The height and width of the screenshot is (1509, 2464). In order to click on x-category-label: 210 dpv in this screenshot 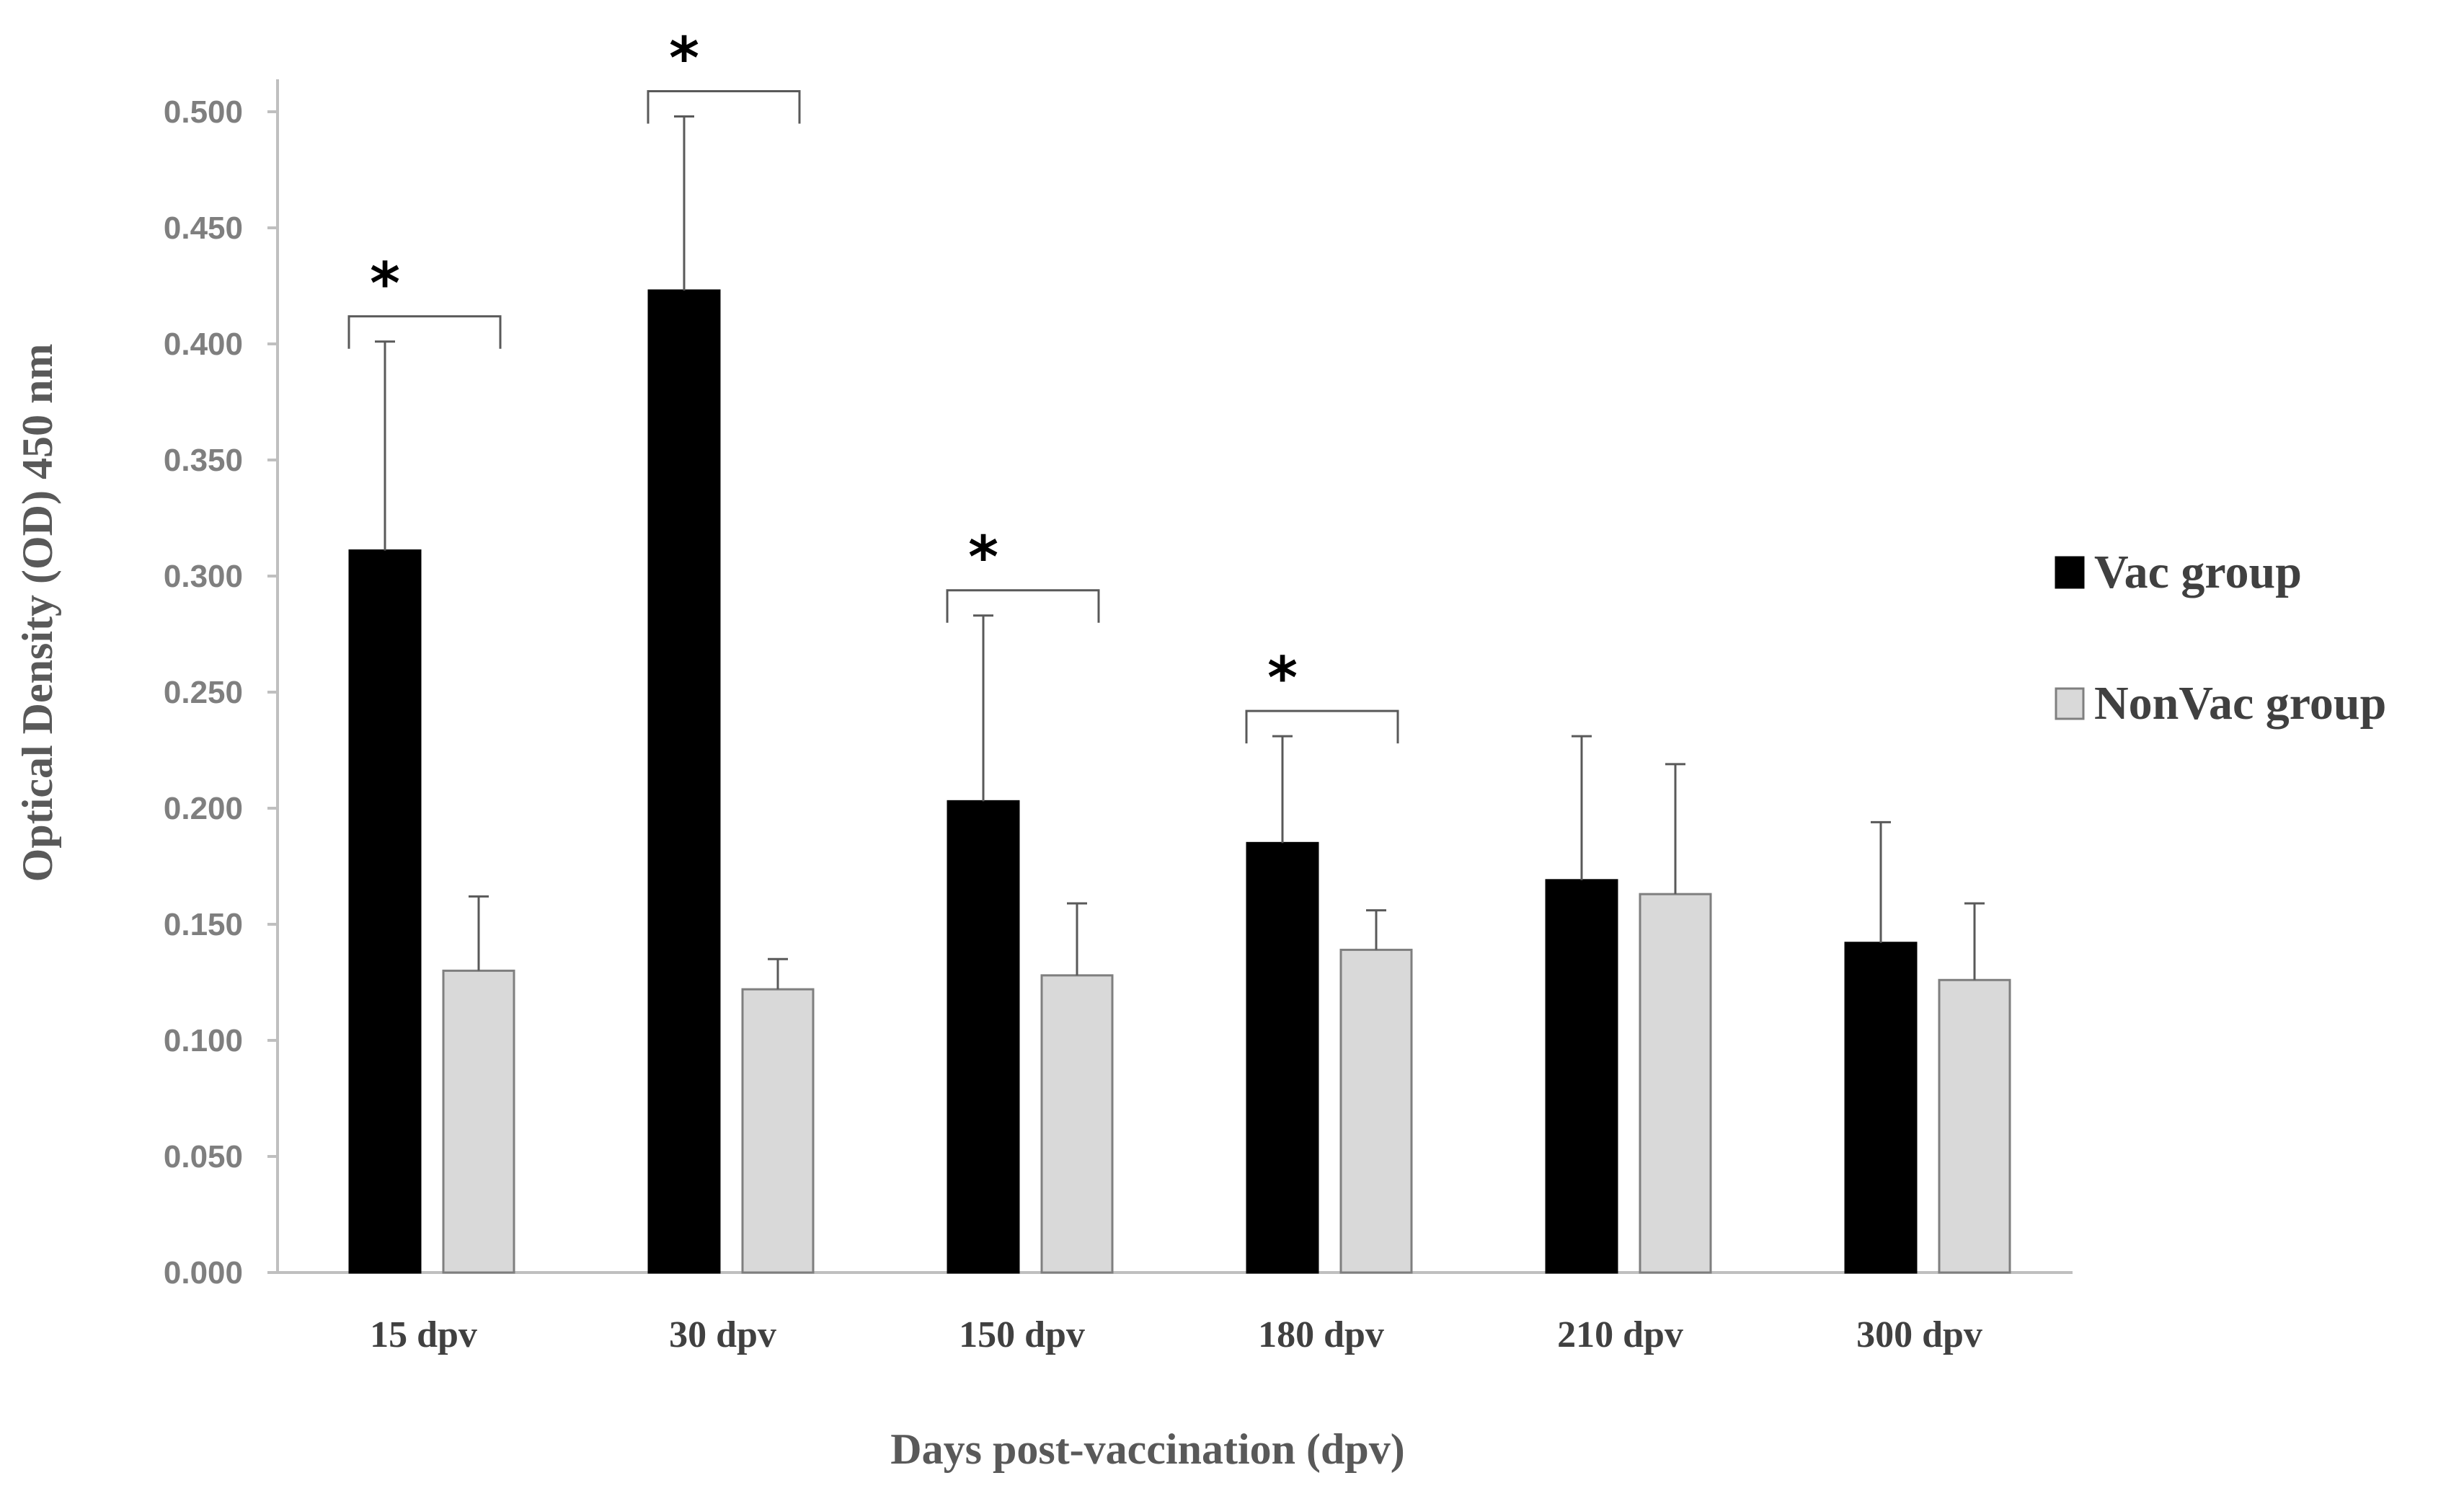, I will do `click(1620, 1334)`.